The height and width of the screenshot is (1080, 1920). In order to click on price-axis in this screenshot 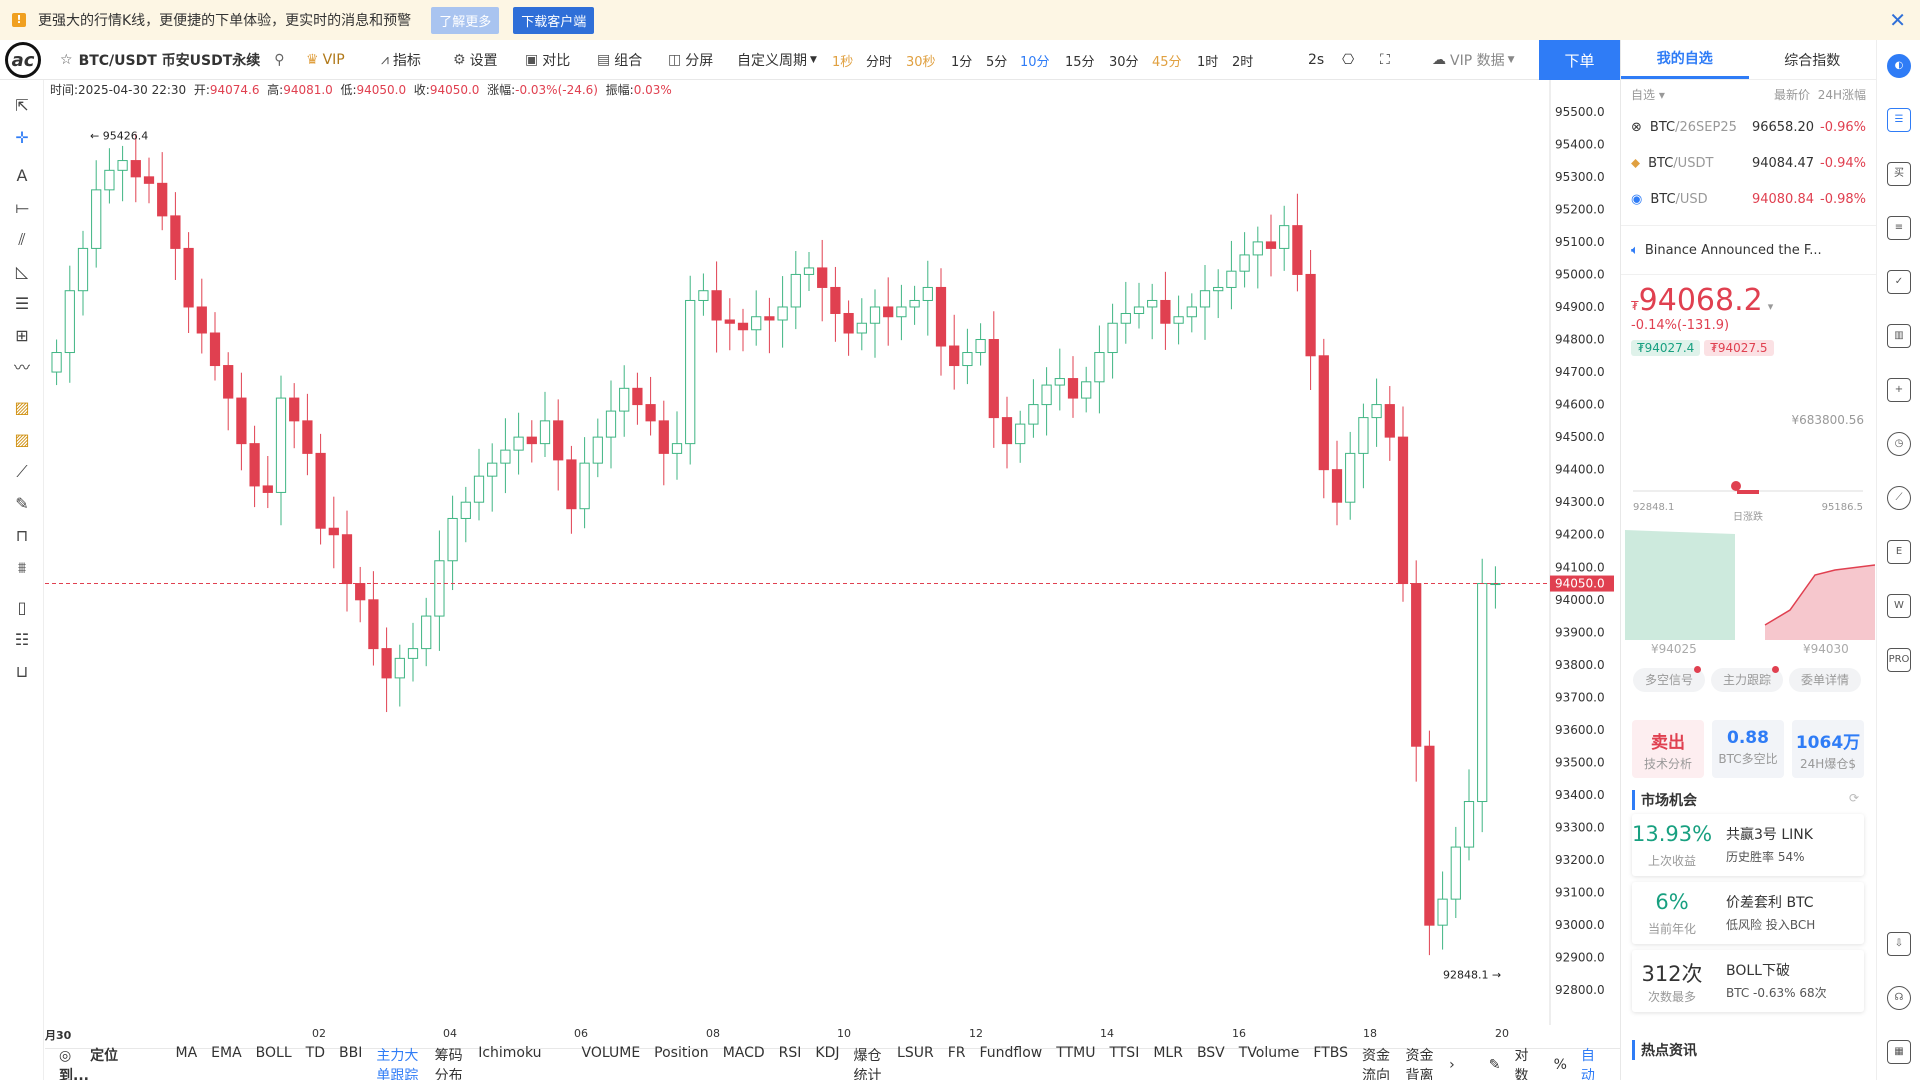, I will do `click(1585, 552)`.